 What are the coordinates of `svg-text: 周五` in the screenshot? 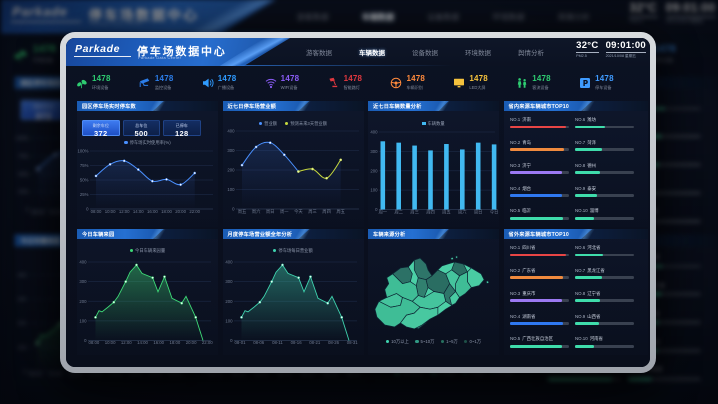 It's located at (241, 212).